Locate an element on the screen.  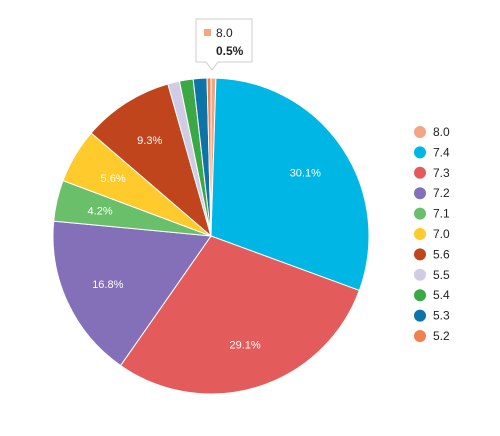
legend-label-8-0: 8.0 is located at coordinates (441, 132).